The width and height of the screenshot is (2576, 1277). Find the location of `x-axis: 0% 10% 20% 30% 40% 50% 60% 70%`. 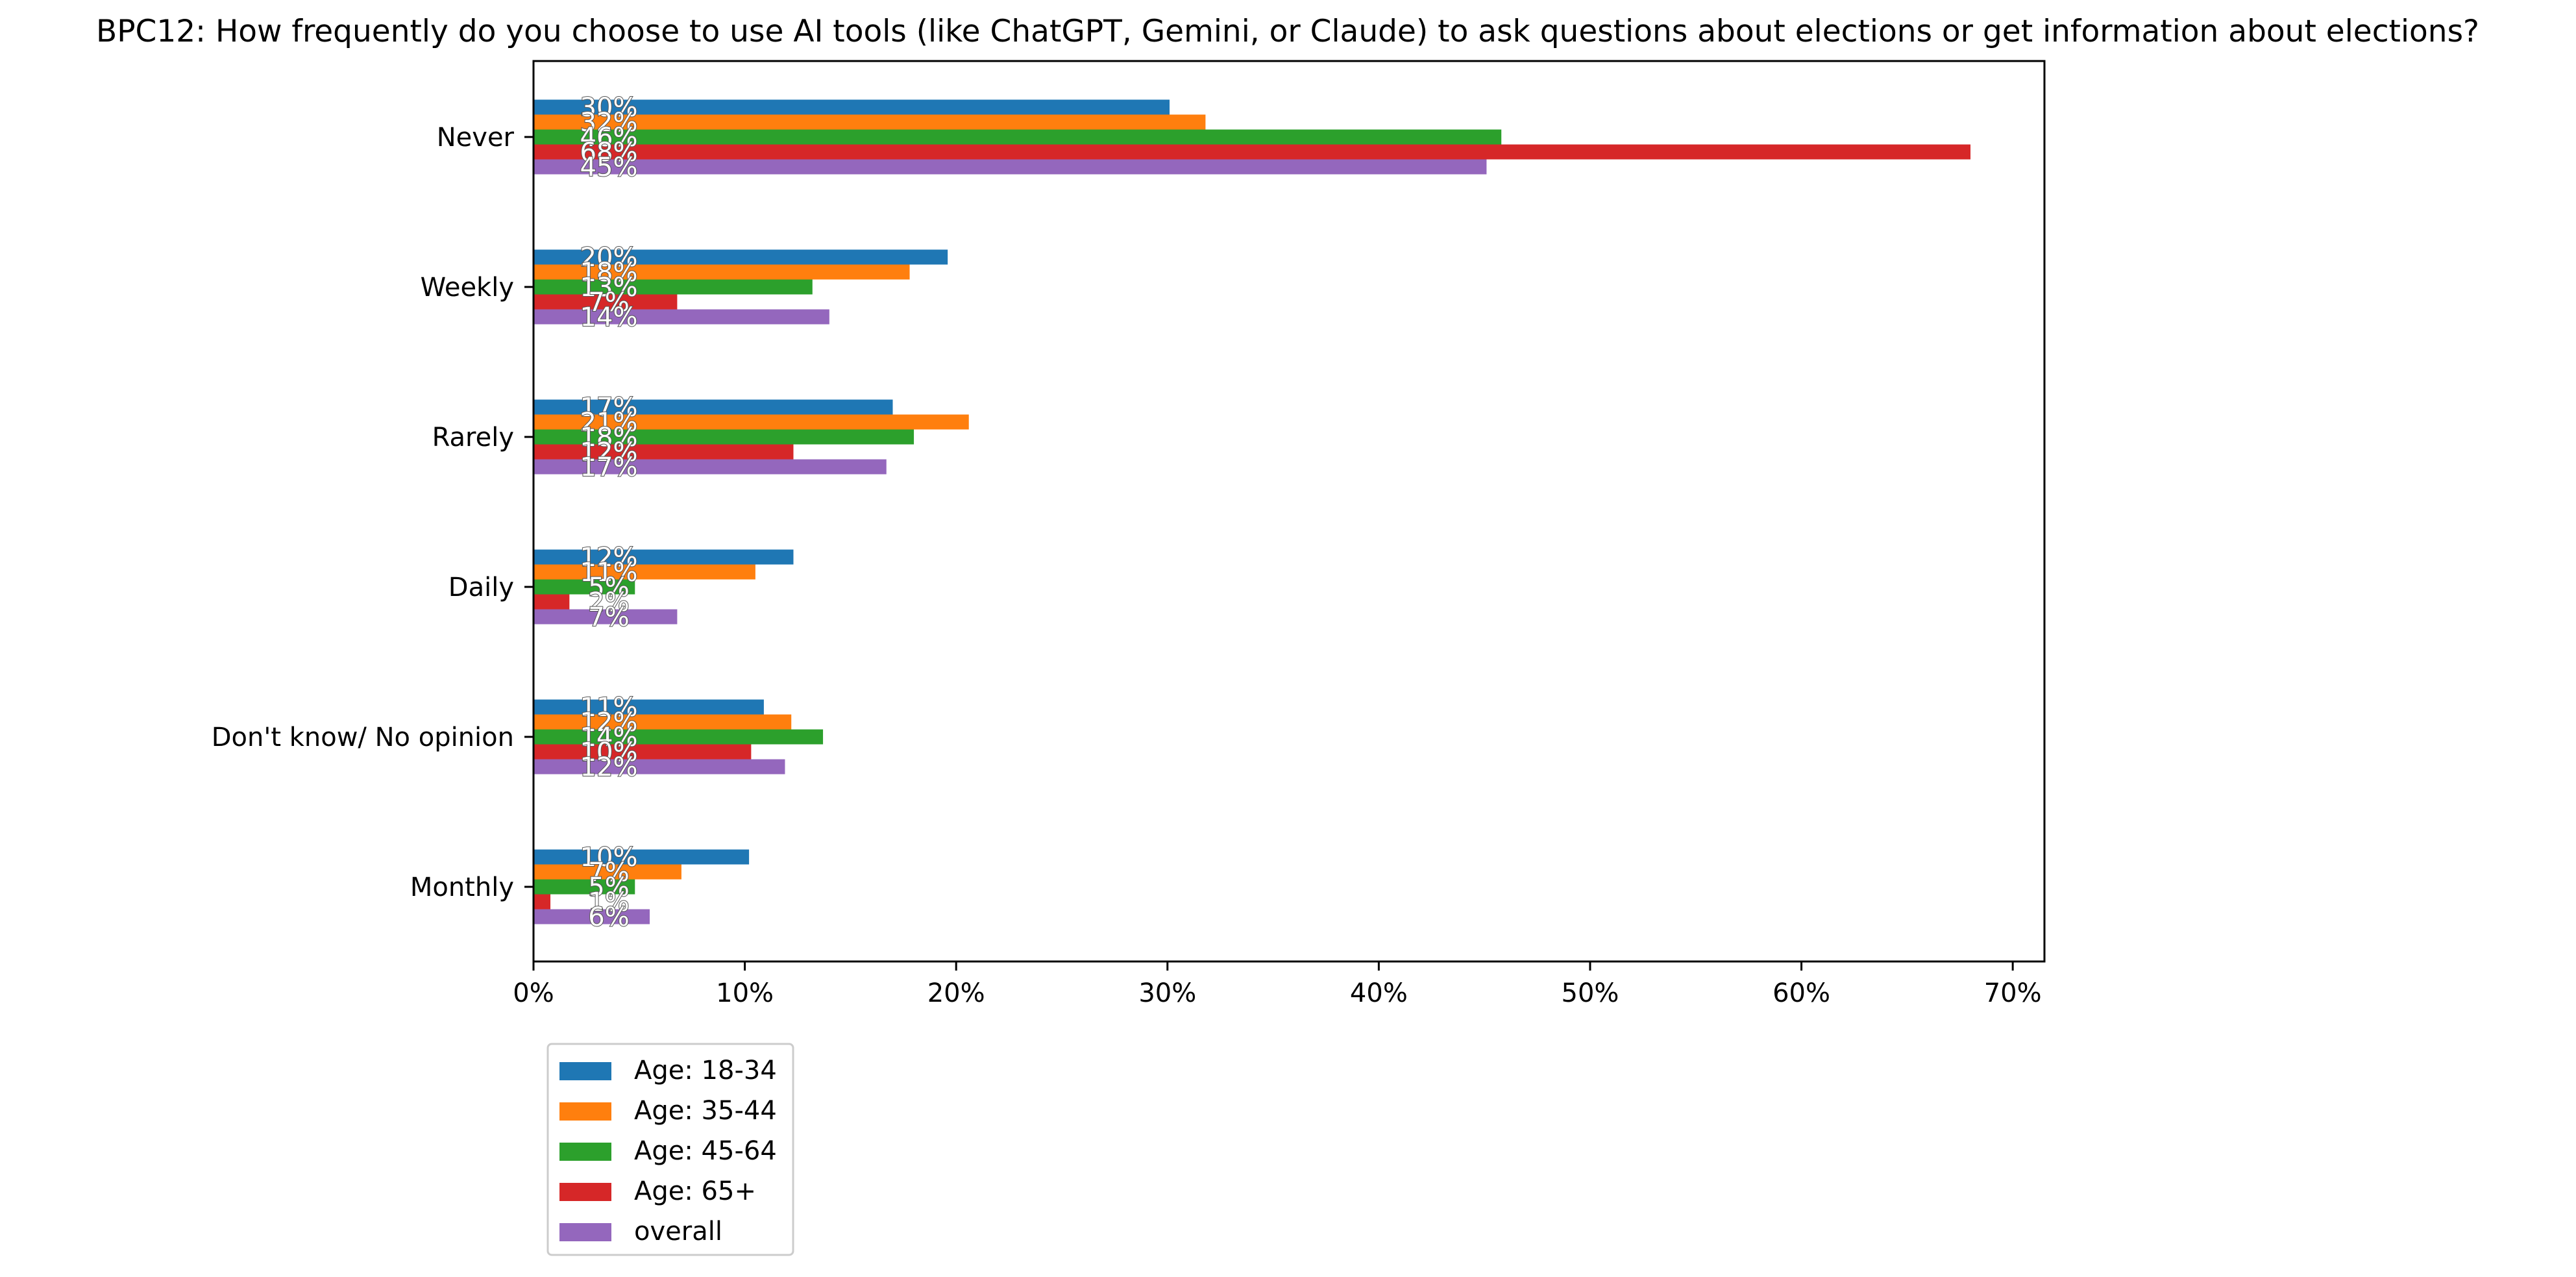

x-axis: 0% 10% 20% 30% 40% 50% 60% 70% is located at coordinates (1277, 984).